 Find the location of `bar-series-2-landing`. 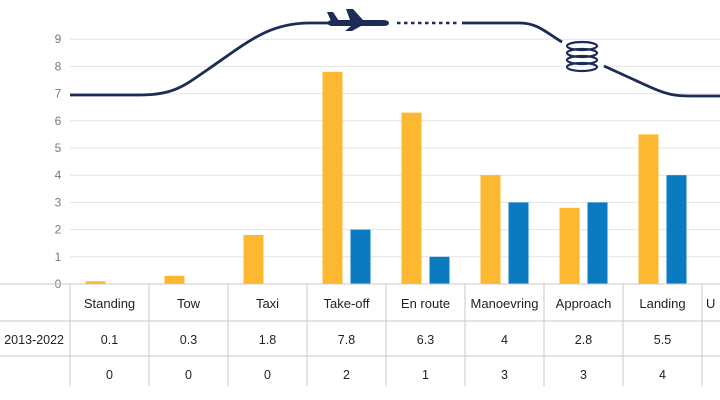

bar-series-2-landing is located at coordinates (676, 229).